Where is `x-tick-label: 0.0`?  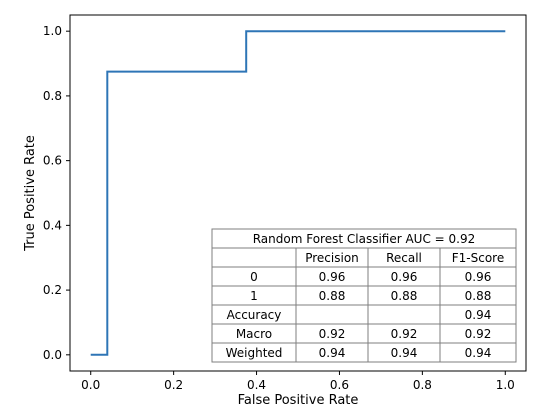 x-tick-label: 0.0 is located at coordinates (90, 385).